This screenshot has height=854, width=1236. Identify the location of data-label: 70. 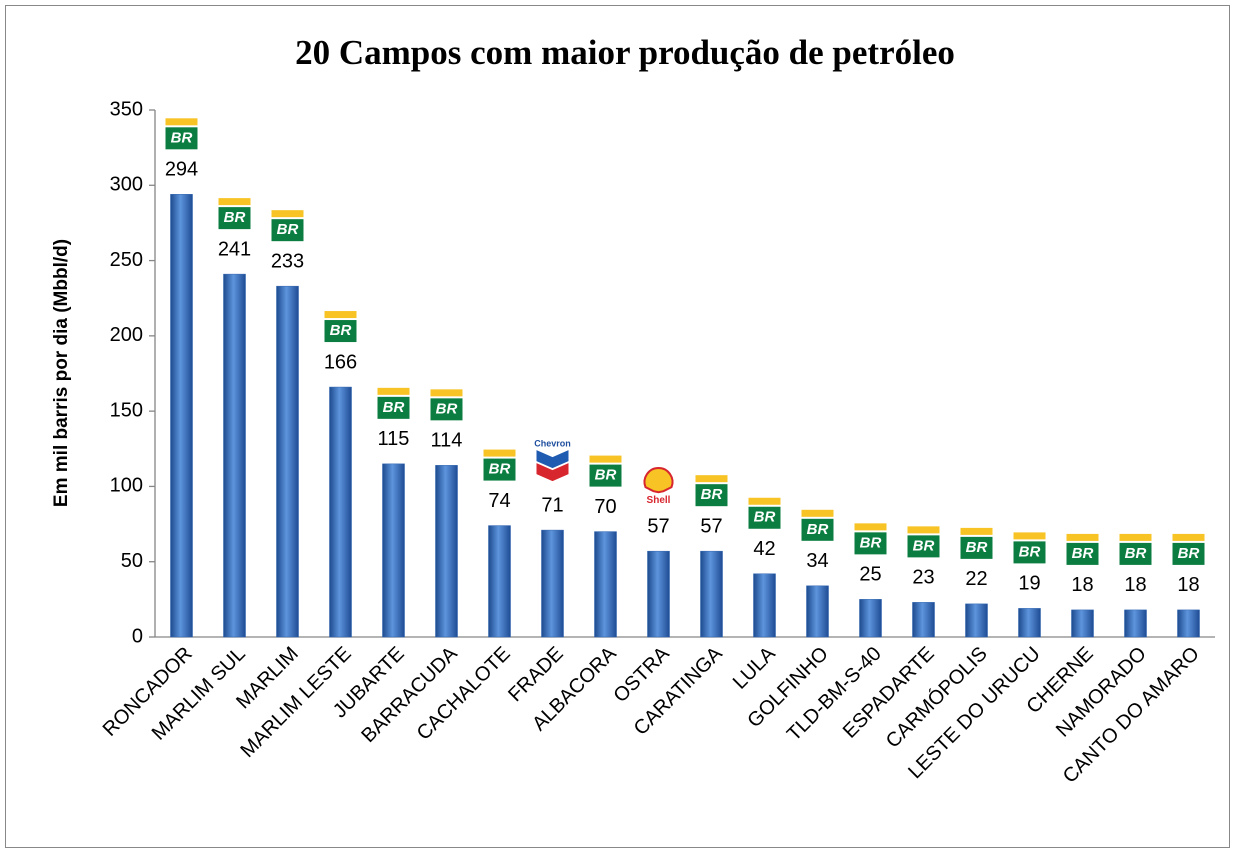
(605, 507).